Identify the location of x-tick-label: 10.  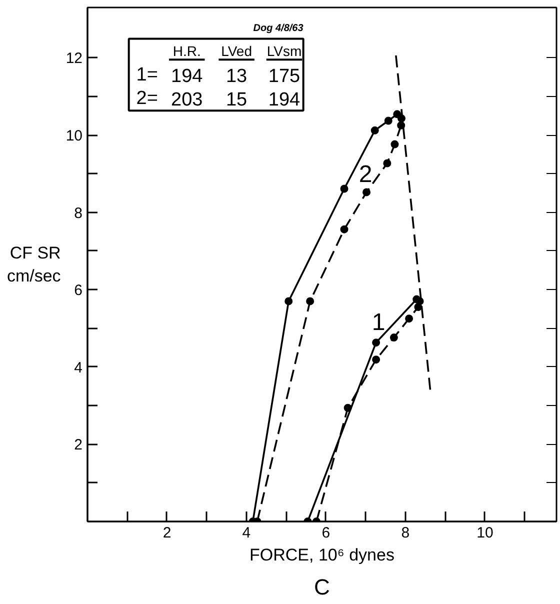
(485, 533).